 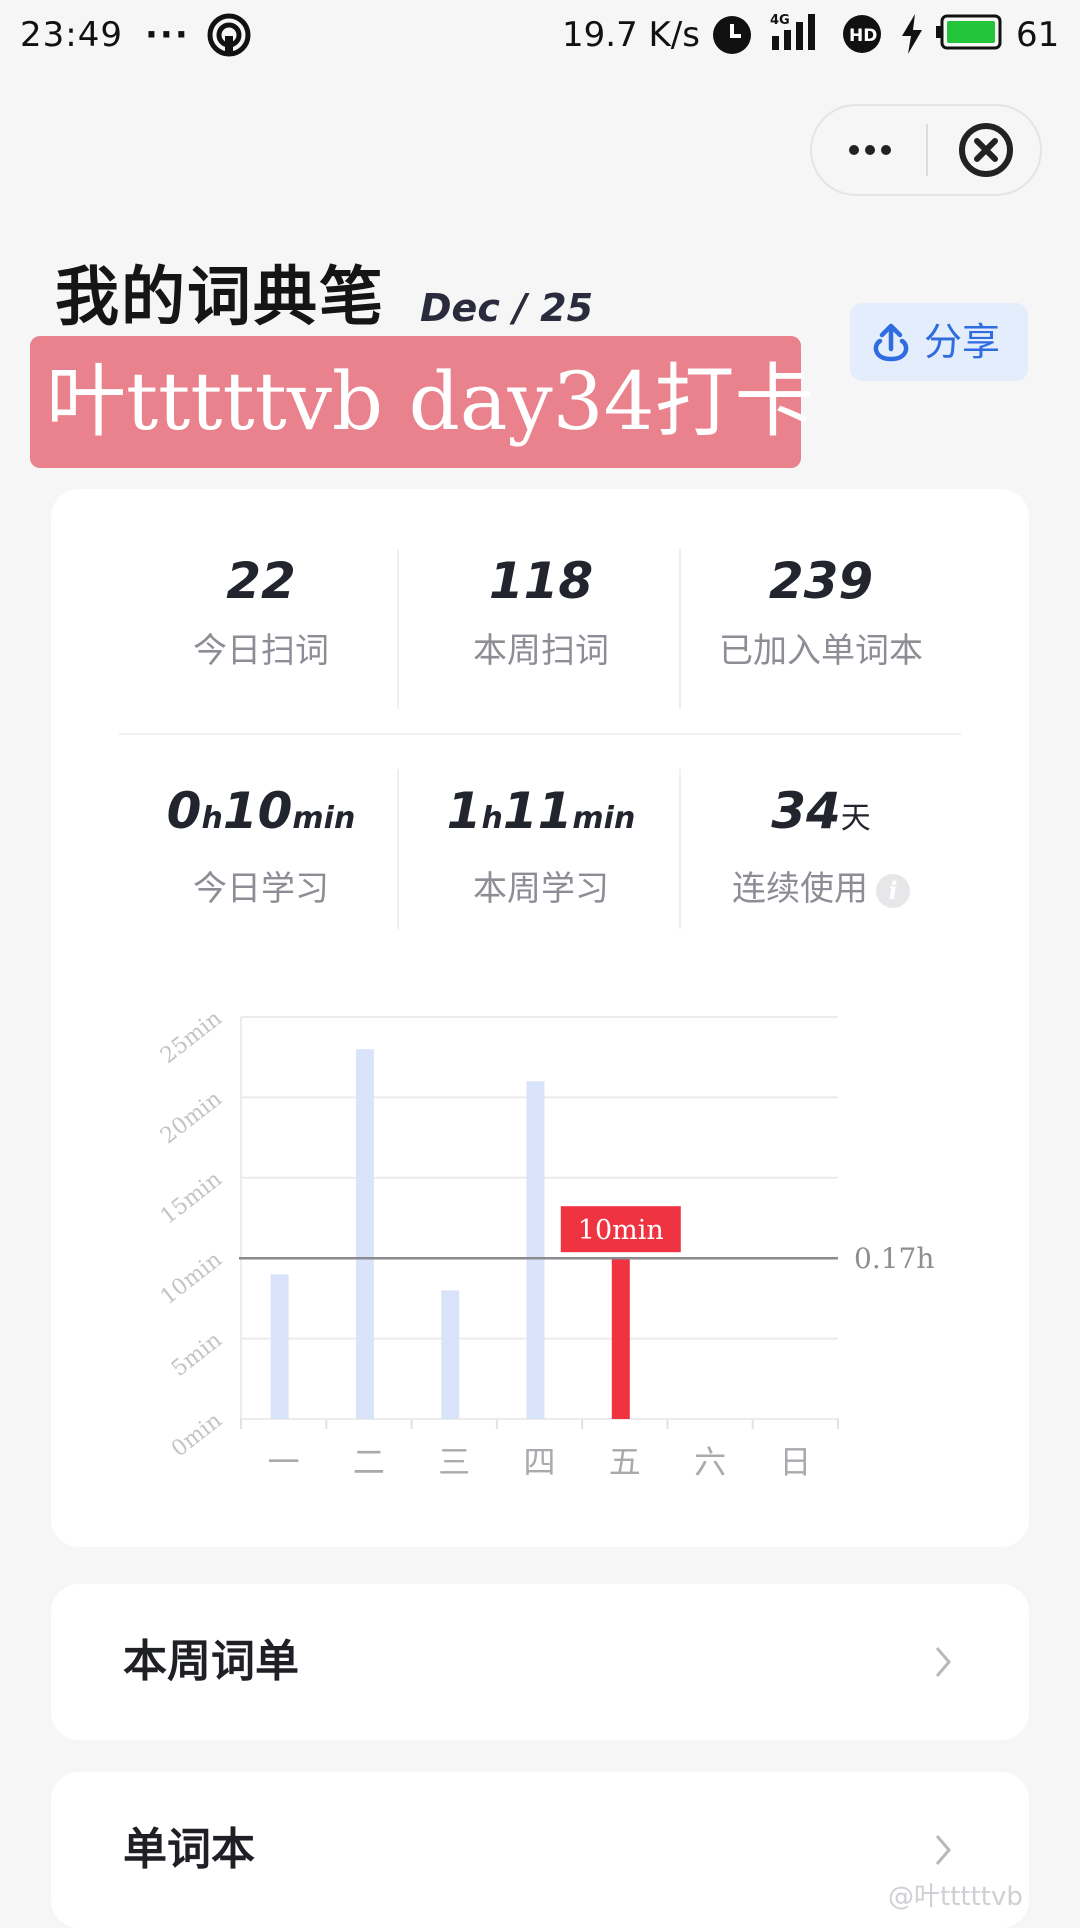 I want to click on x-tick-label: 五, so click(x=625, y=1462).